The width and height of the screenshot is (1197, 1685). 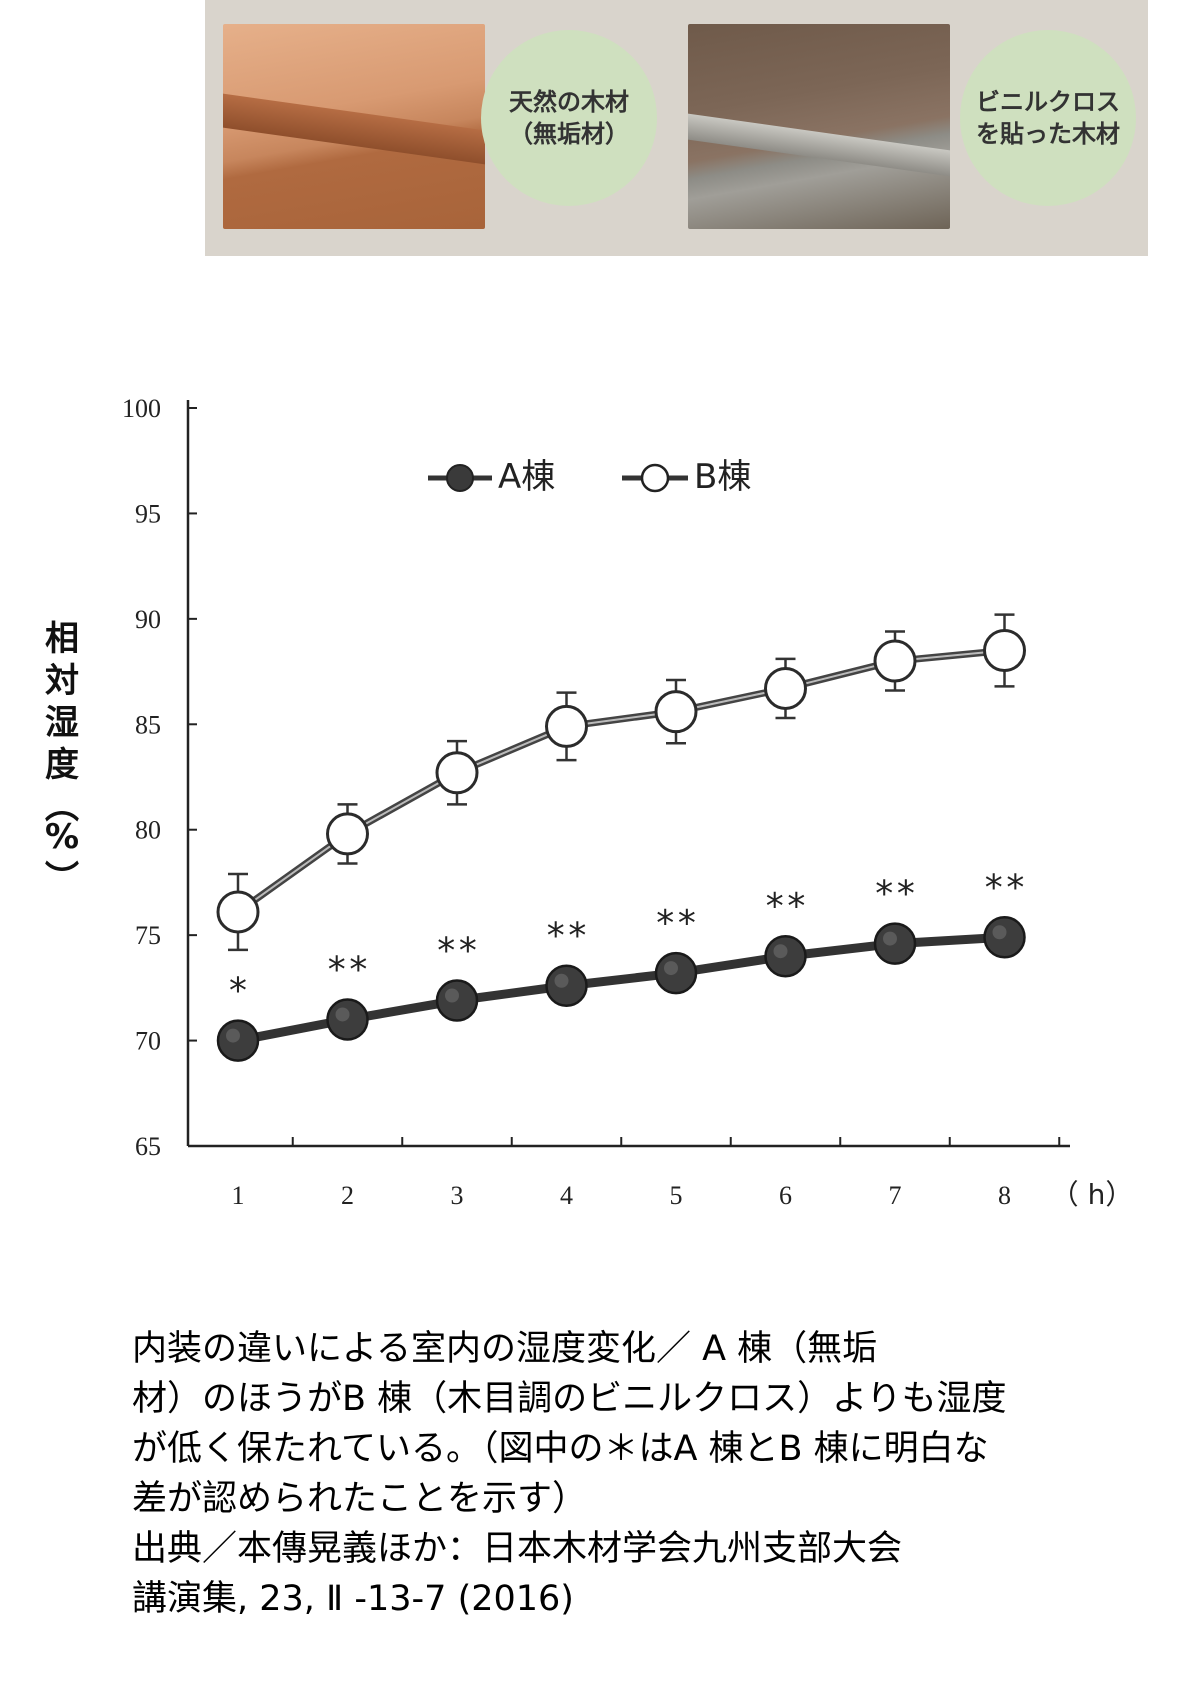 I want to click on y-axis-label-char: 湿, so click(x=62, y=723).